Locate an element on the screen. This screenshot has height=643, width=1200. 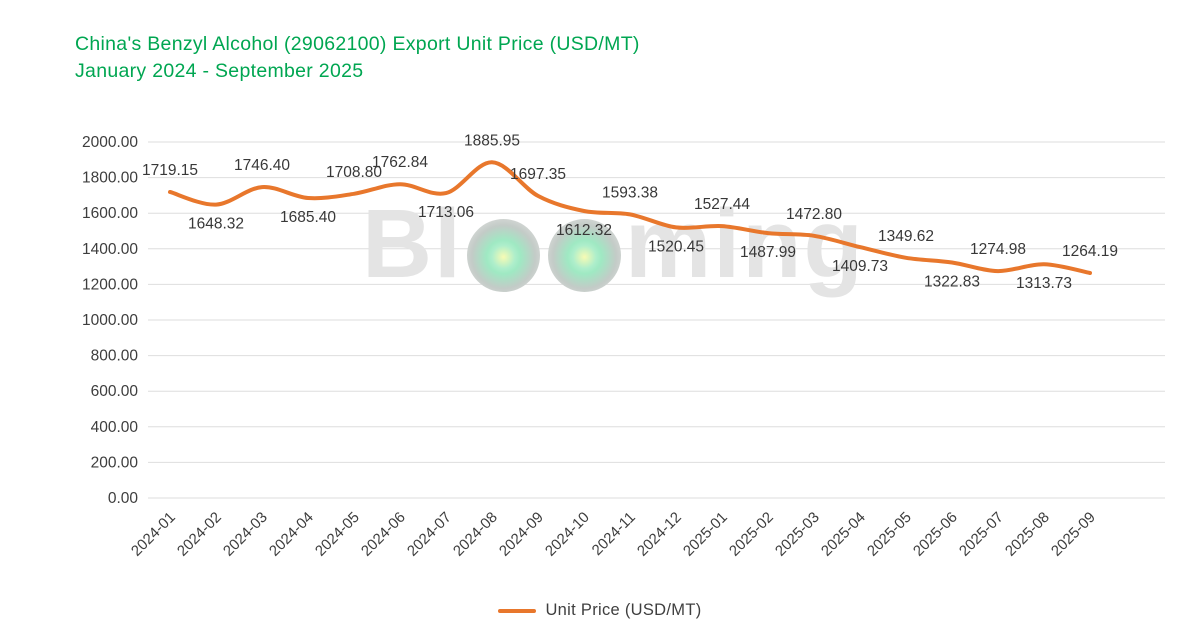
y-axis-tick-label: 1600.00 is located at coordinates (110, 213).